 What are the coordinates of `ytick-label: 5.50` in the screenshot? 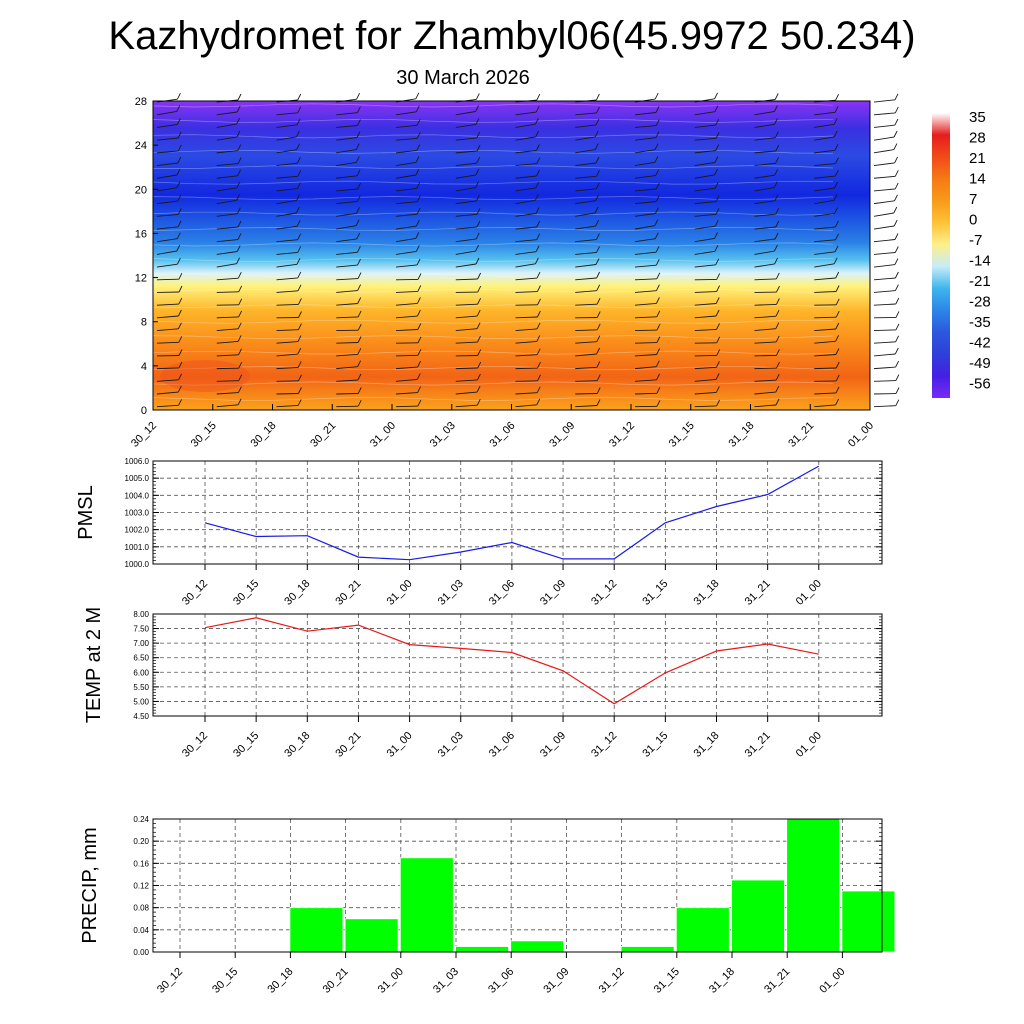 It's located at (141, 687).